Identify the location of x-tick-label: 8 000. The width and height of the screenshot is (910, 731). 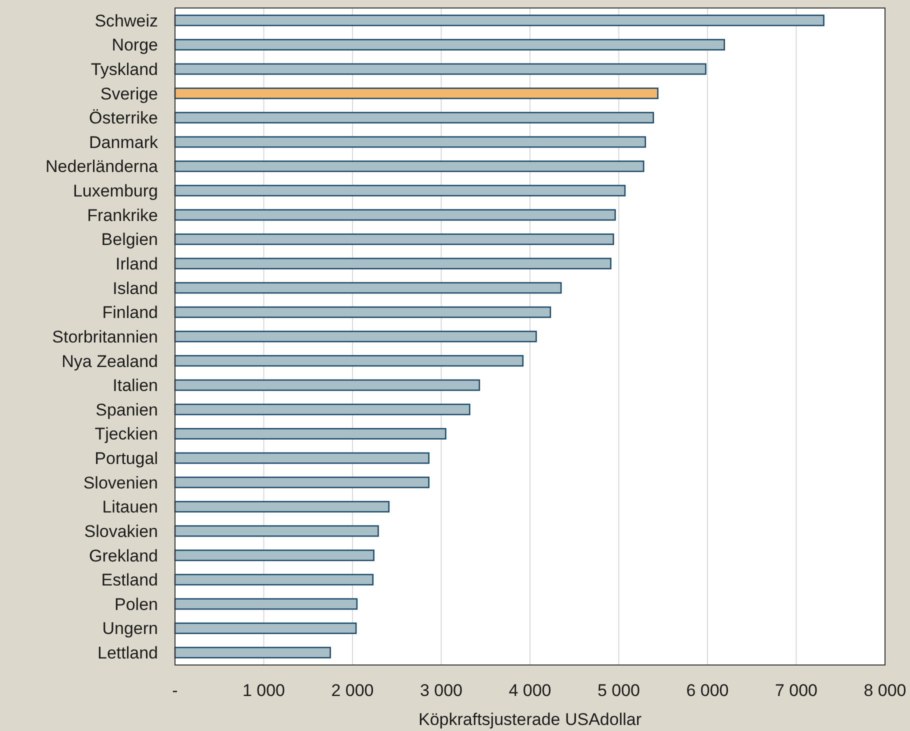
(885, 690).